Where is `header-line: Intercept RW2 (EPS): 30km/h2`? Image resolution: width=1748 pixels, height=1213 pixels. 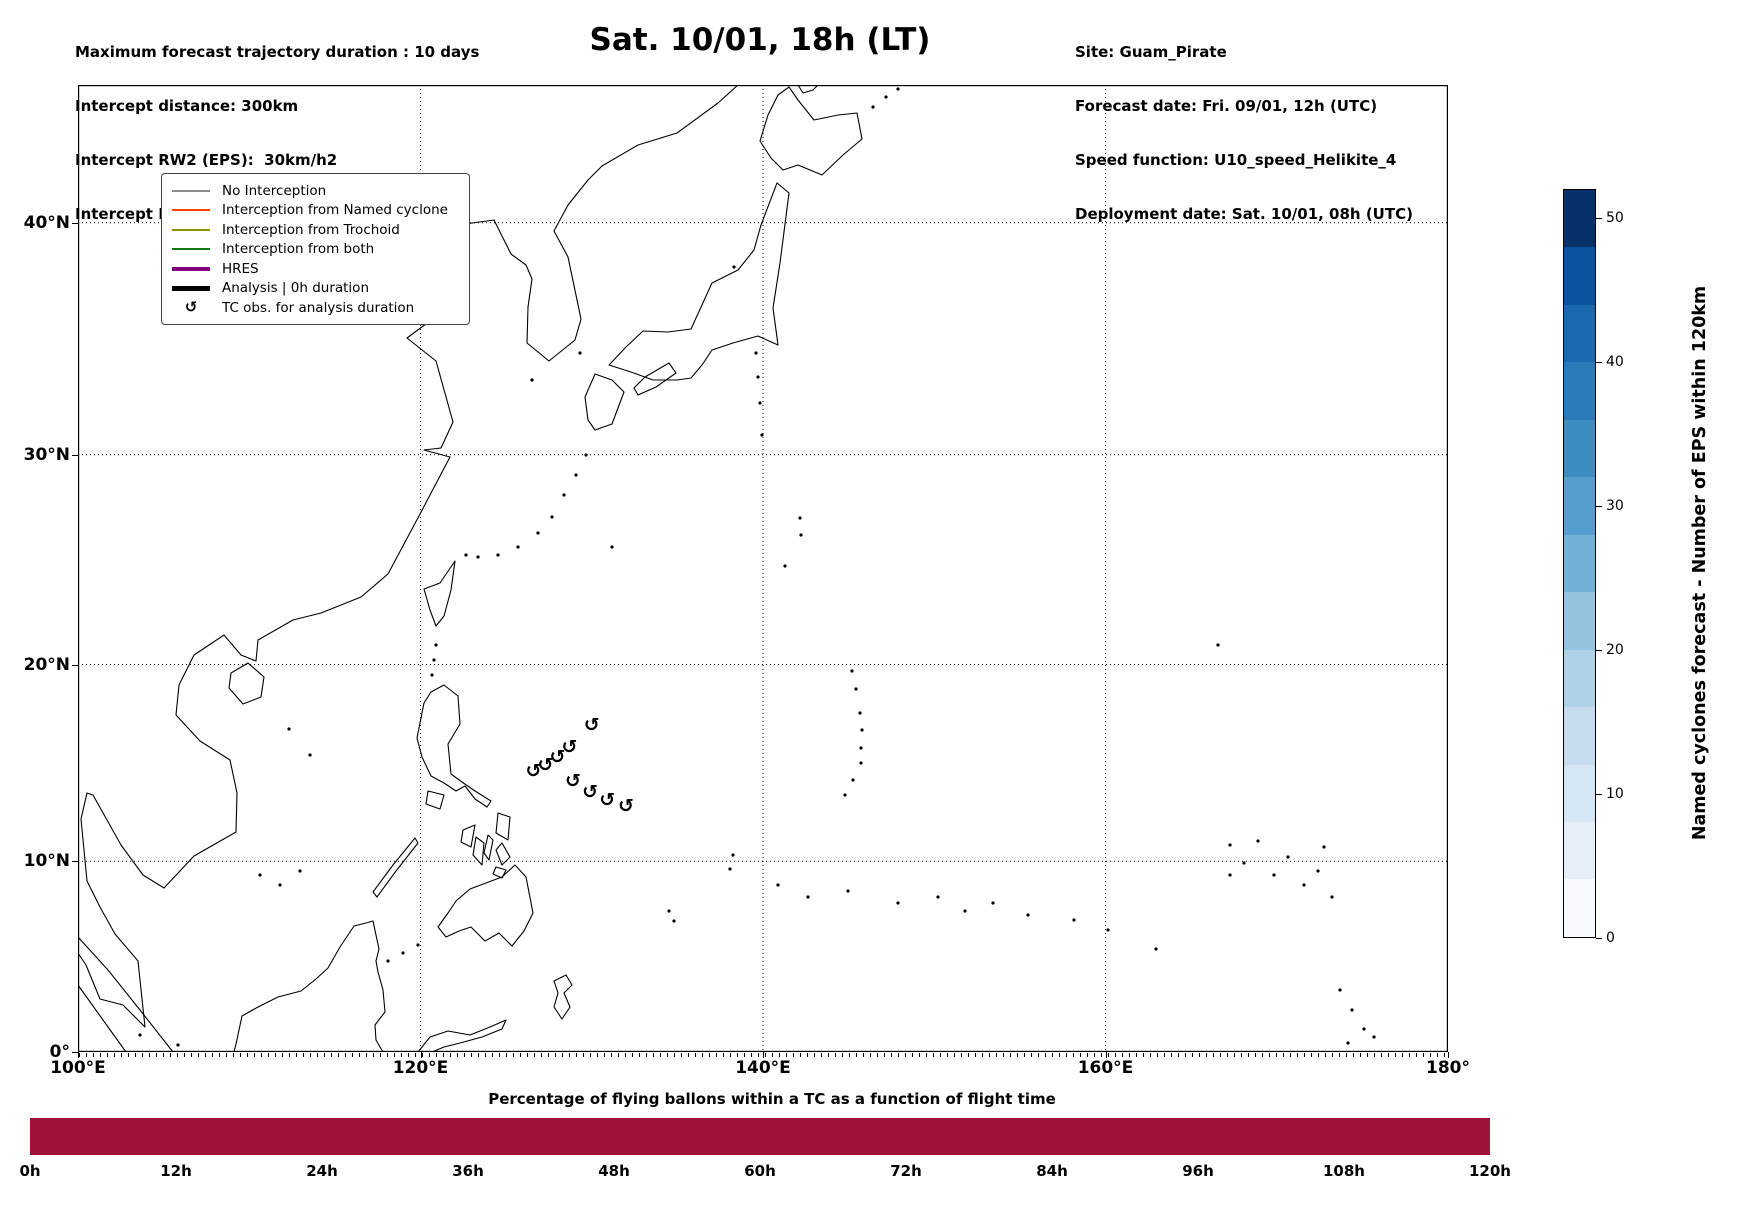 header-line: Intercept RW2 (EPS): 30km/h2 is located at coordinates (206, 160).